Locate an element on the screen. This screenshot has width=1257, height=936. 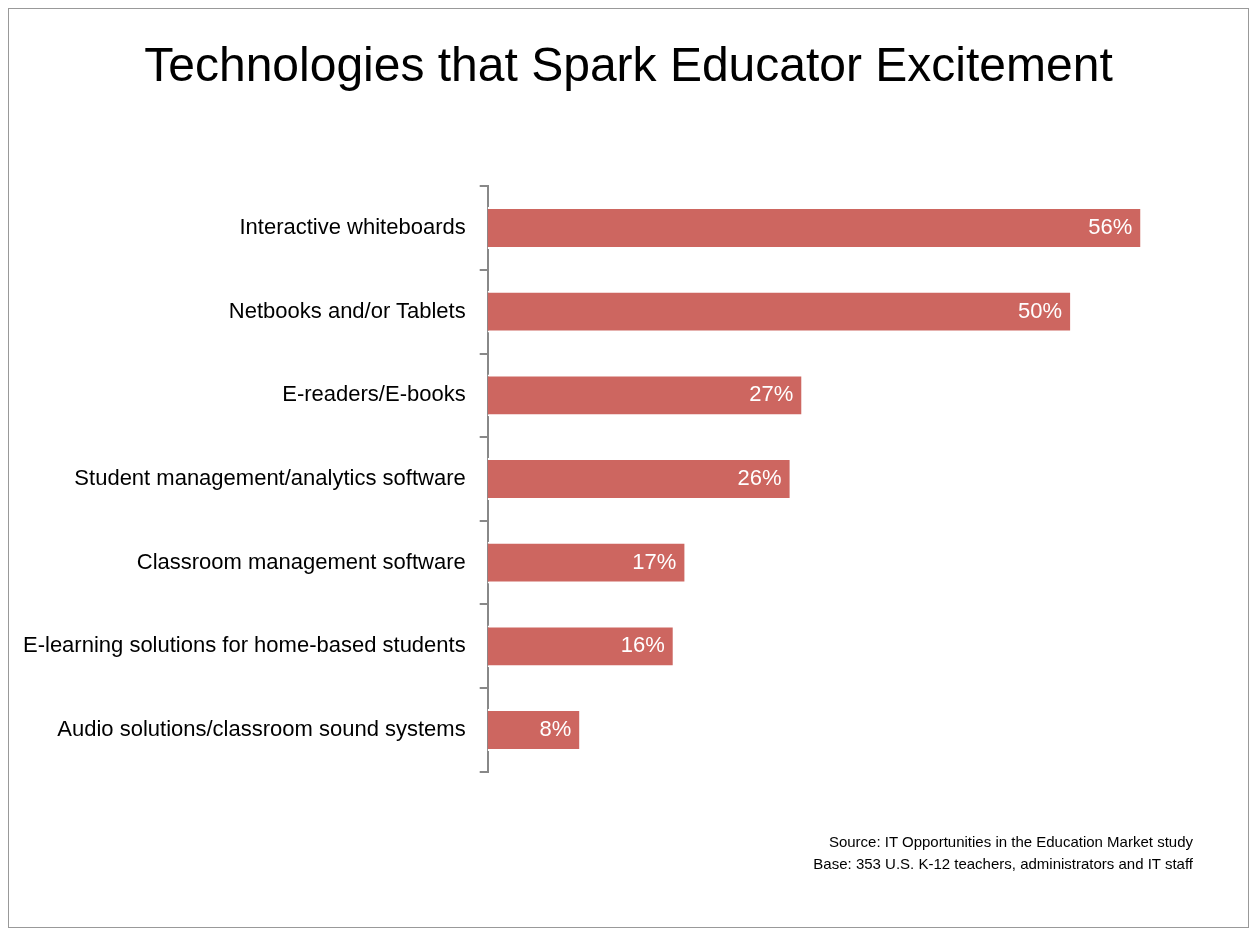
y-tick-label: Interactive whiteboards is located at coordinates (352, 227).